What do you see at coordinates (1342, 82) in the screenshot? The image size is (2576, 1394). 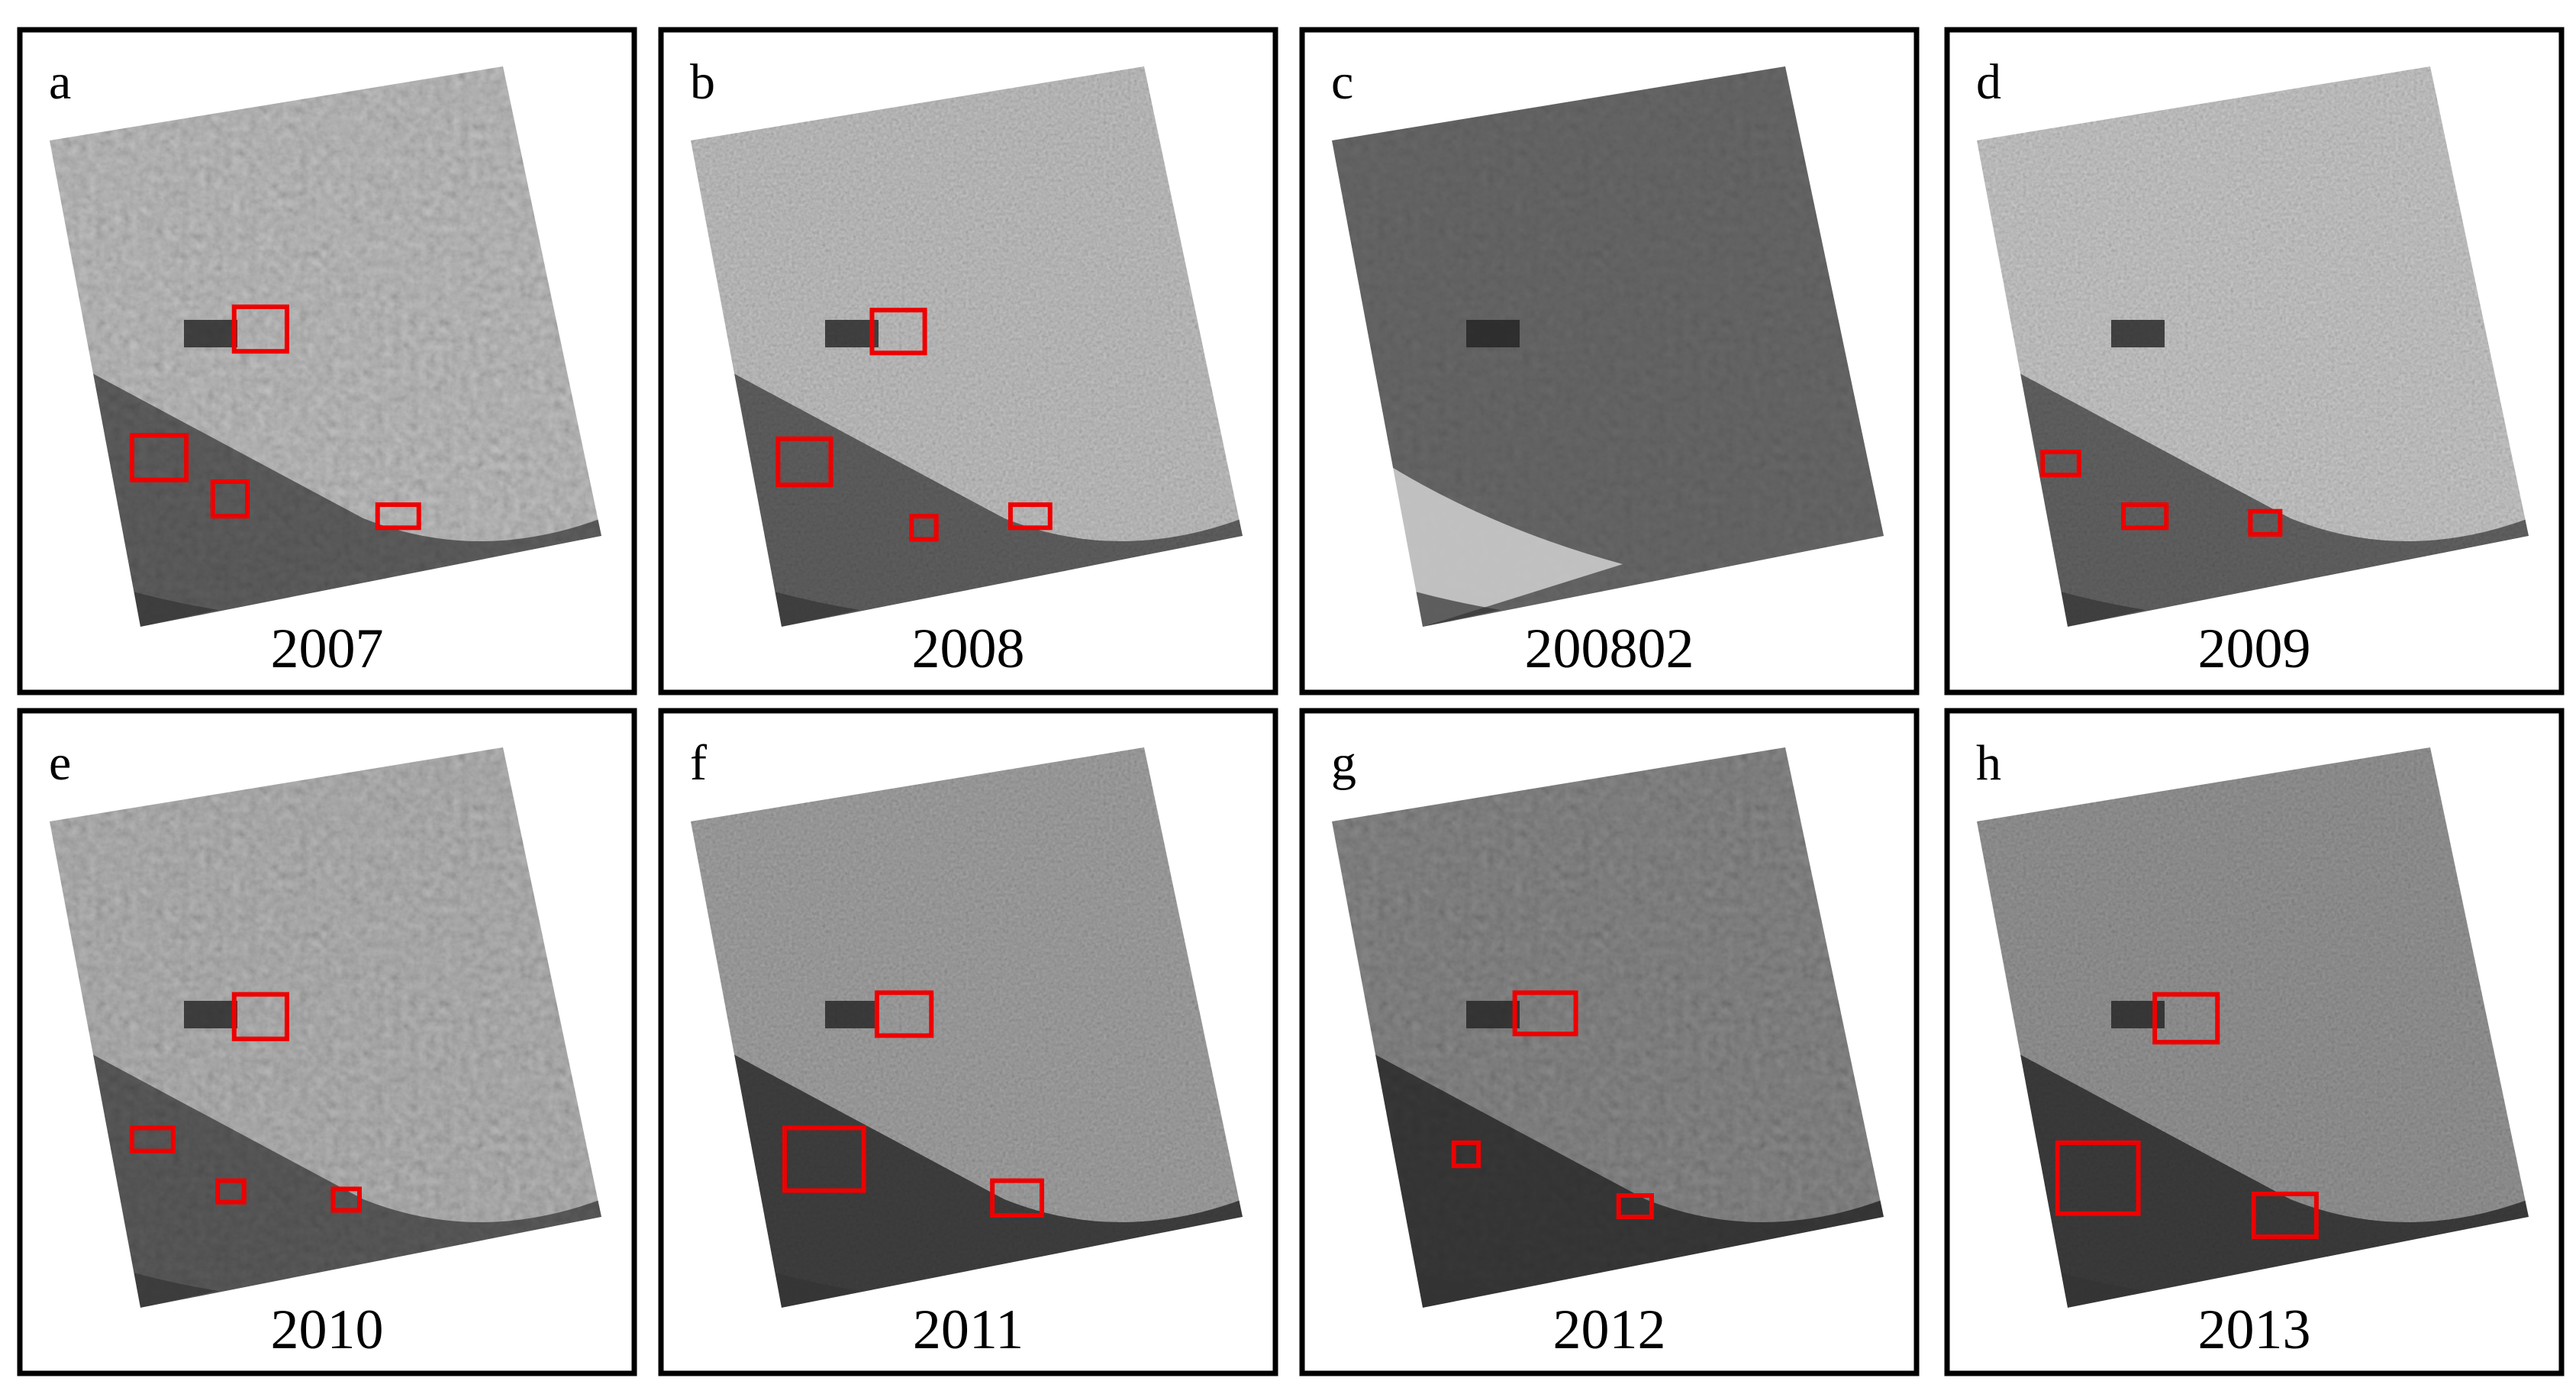 I see `panel-letter: c` at bounding box center [1342, 82].